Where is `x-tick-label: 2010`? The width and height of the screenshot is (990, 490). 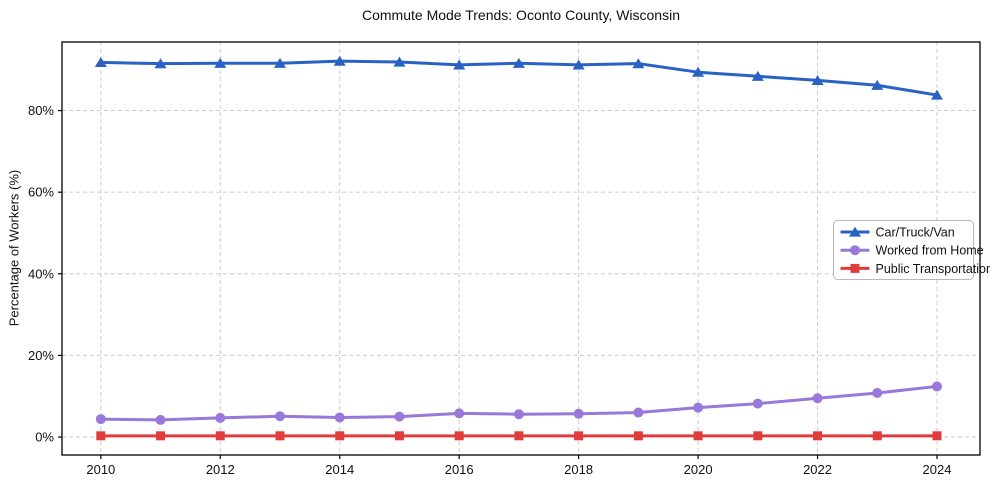
x-tick-label: 2010 is located at coordinates (100, 469).